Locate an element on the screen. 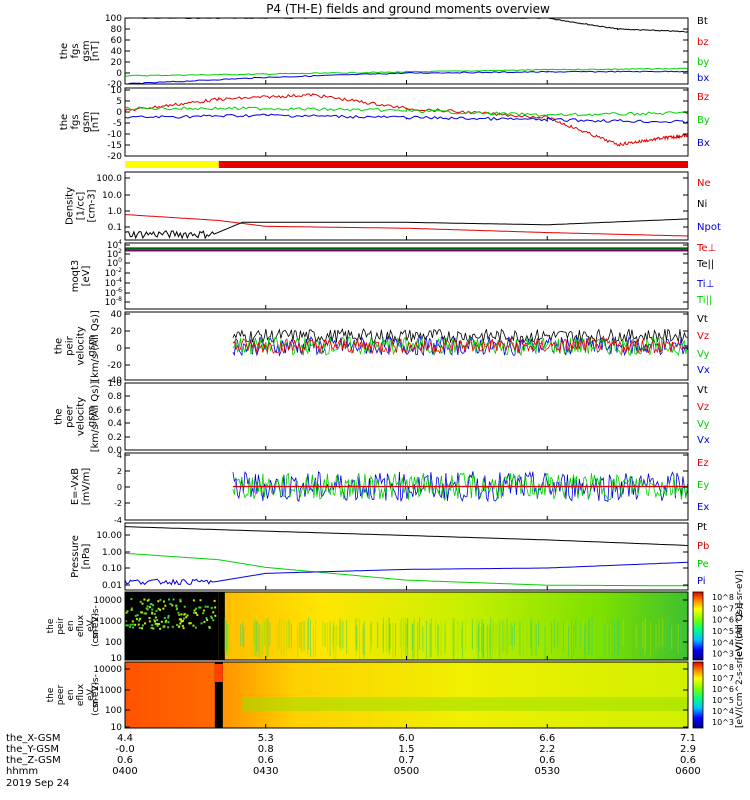 This screenshot has width=750, height=800. y-tick-label: 0 is located at coordinates (119, 74).